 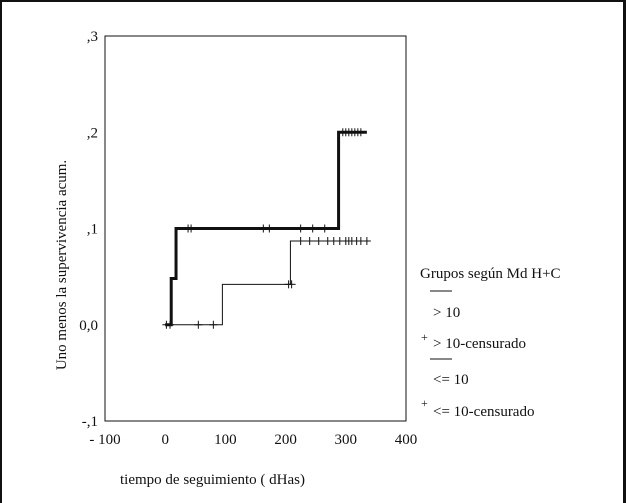 I want to click on y-tick-label: -,1, so click(x=90, y=422).